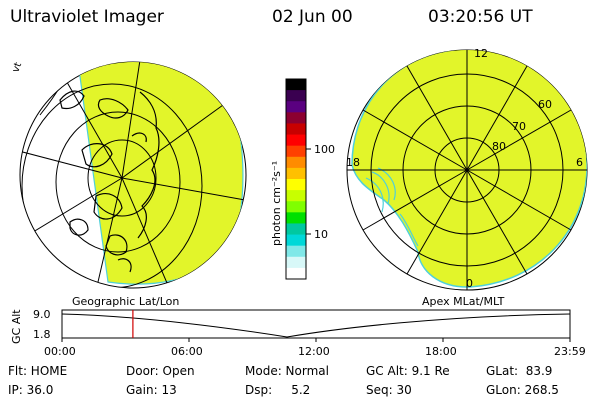 This screenshot has width=600, height=400. I want to click on date-label: 02 Jun 00, so click(312, 17).